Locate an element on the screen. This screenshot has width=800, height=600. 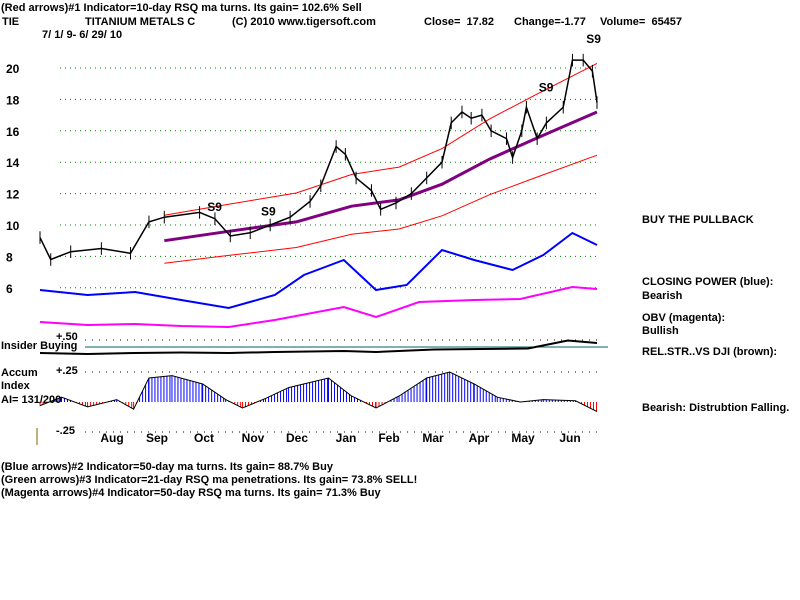
y-tick-label: 10 is located at coordinates (13, 226).